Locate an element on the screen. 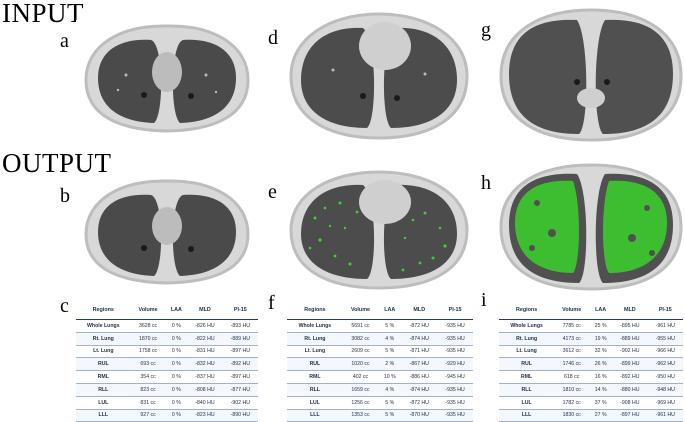 Image resolution: width=685 pixels, height=422 pixels. cell: 1870 cc is located at coordinates (148, 339).